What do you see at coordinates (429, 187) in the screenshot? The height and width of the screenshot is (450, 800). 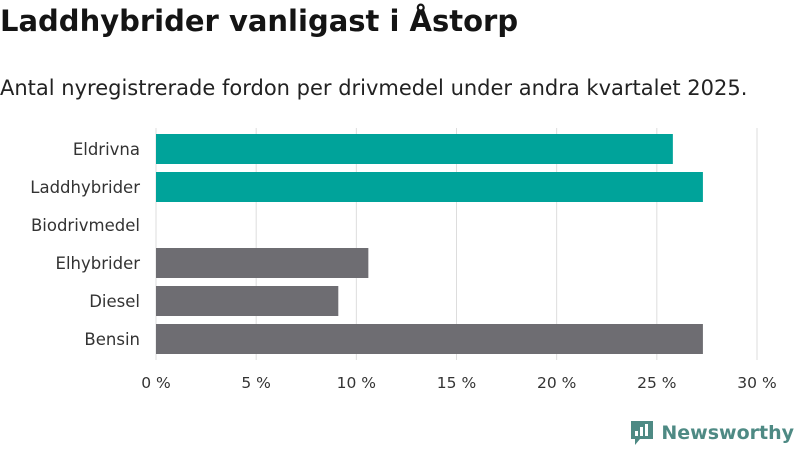 I see `bar-laddhybrider` at bounding box center [429, 187].